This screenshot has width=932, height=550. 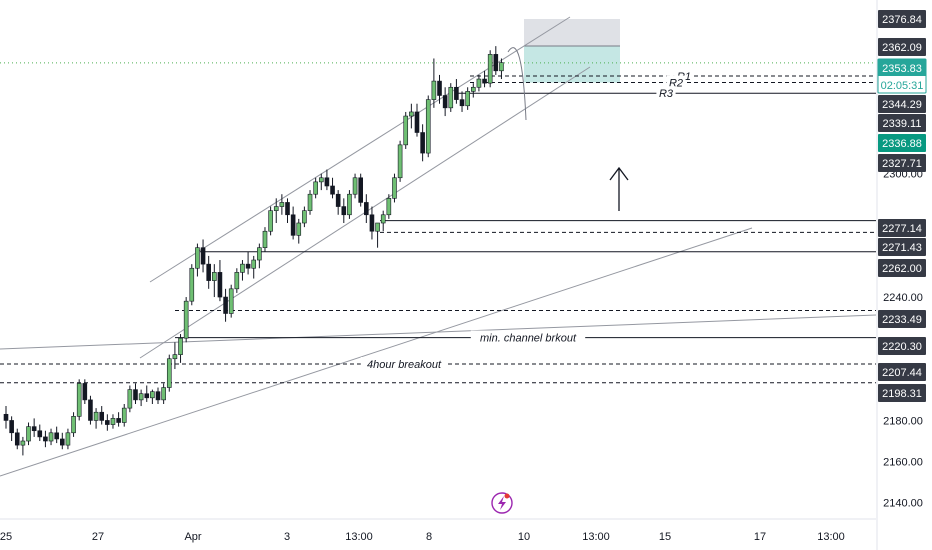 What do you see at coordinates (903, 463) in the screenshot?
I see `y-tick-label: 2160.00` at bounding box center [903, 463].